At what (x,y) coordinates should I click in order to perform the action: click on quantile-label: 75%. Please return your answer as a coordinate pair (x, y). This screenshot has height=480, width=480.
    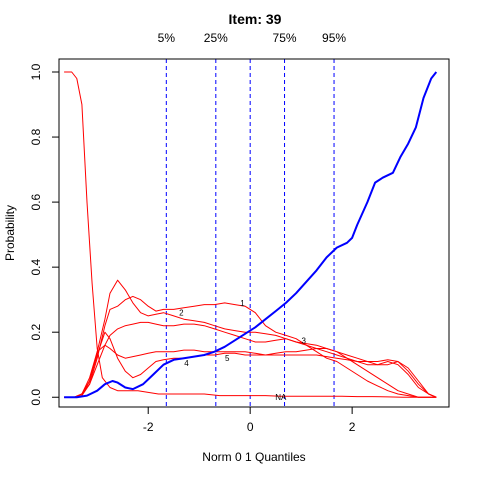
    Looking at the image, I should click on (285, 38).